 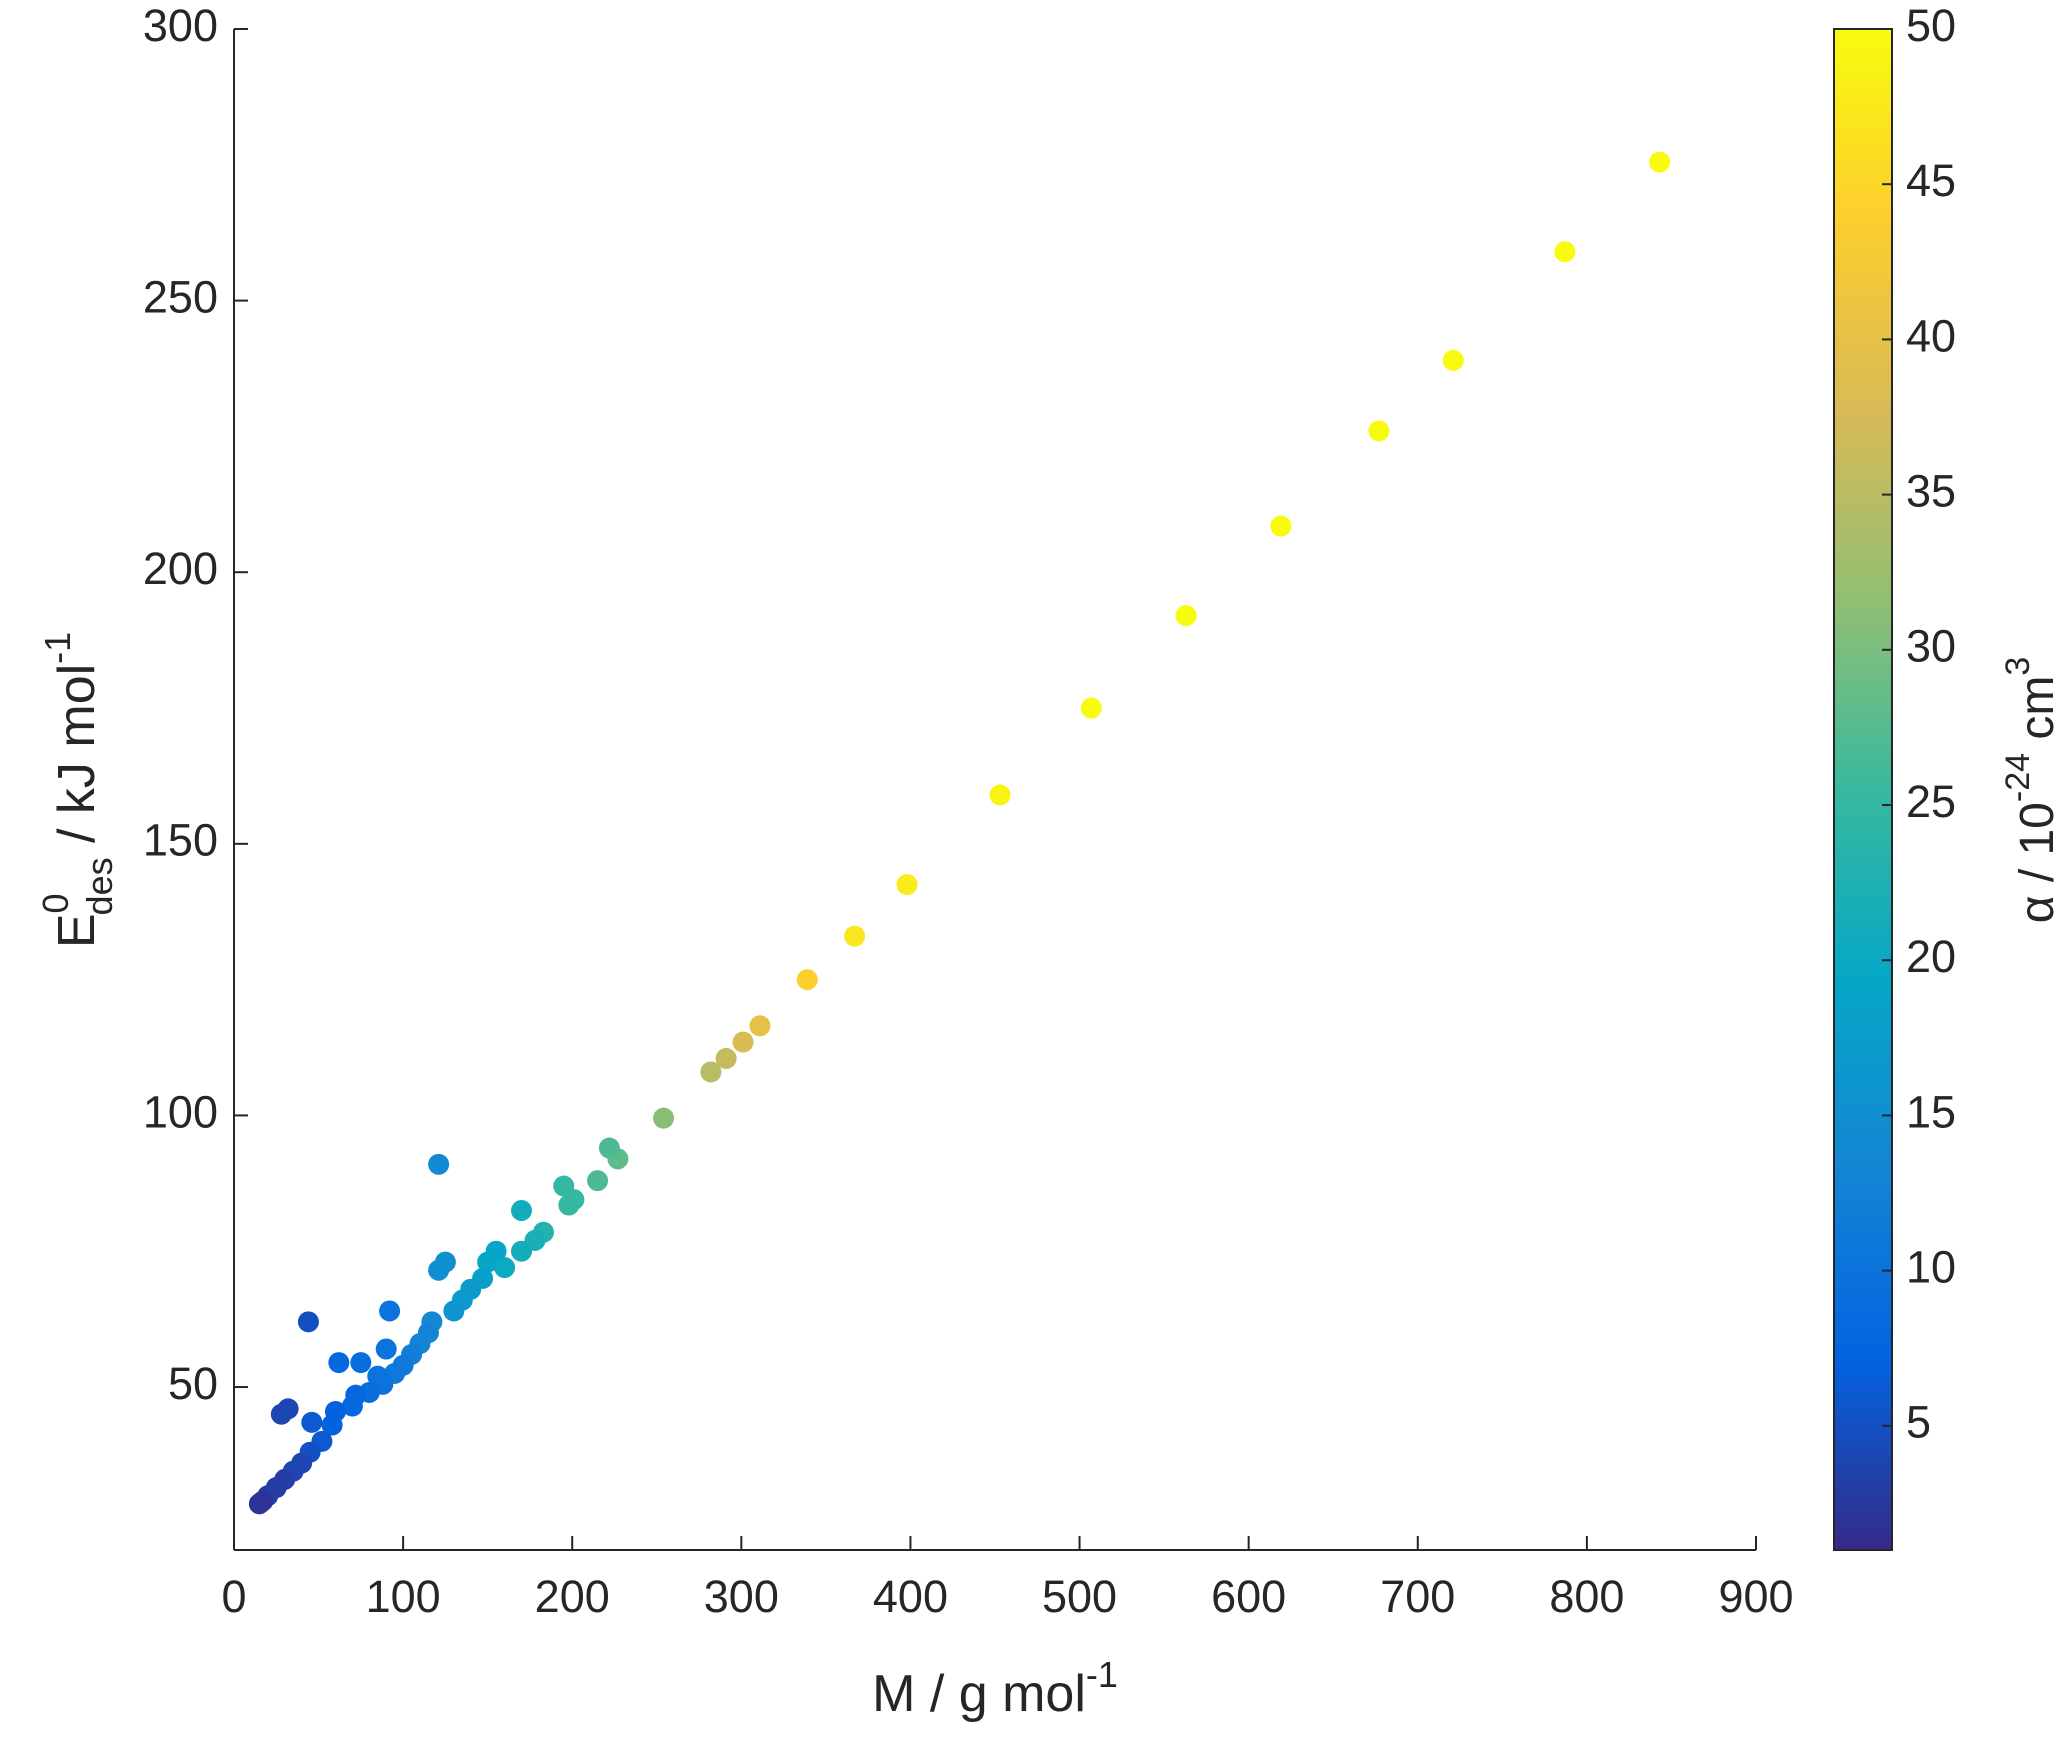 What do you see at coordinates (572, 1596) in the screenshot?
I see `x-tick-label: 200` at bounding box center [572, 1596].